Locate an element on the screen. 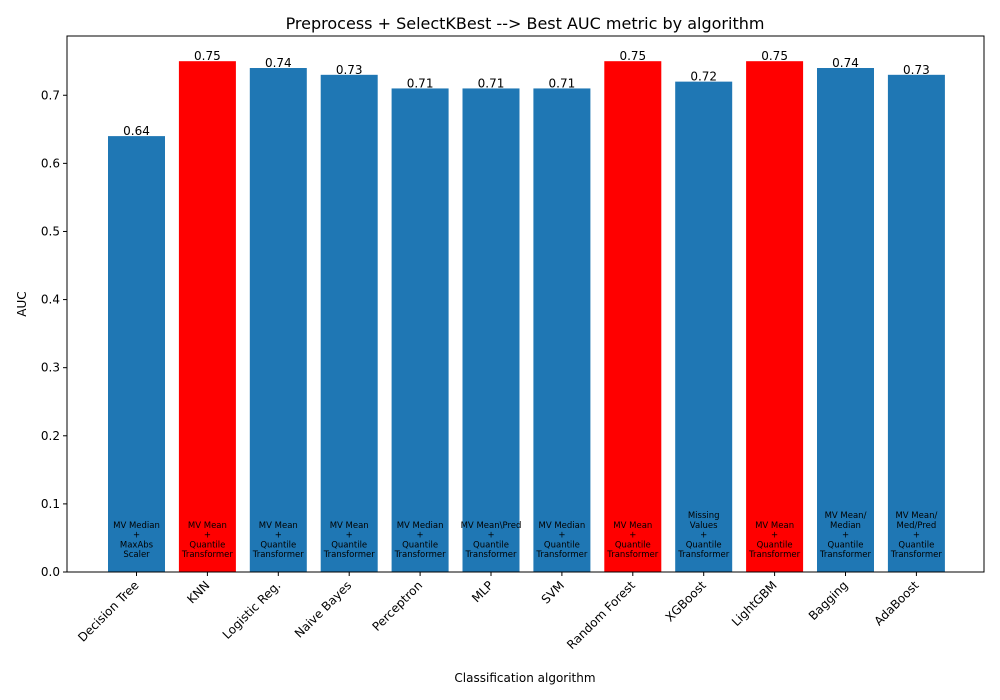 The height and width of the screenshot is (700, 1000). x-tick-label: MLP is located at coordinates (482, 591).